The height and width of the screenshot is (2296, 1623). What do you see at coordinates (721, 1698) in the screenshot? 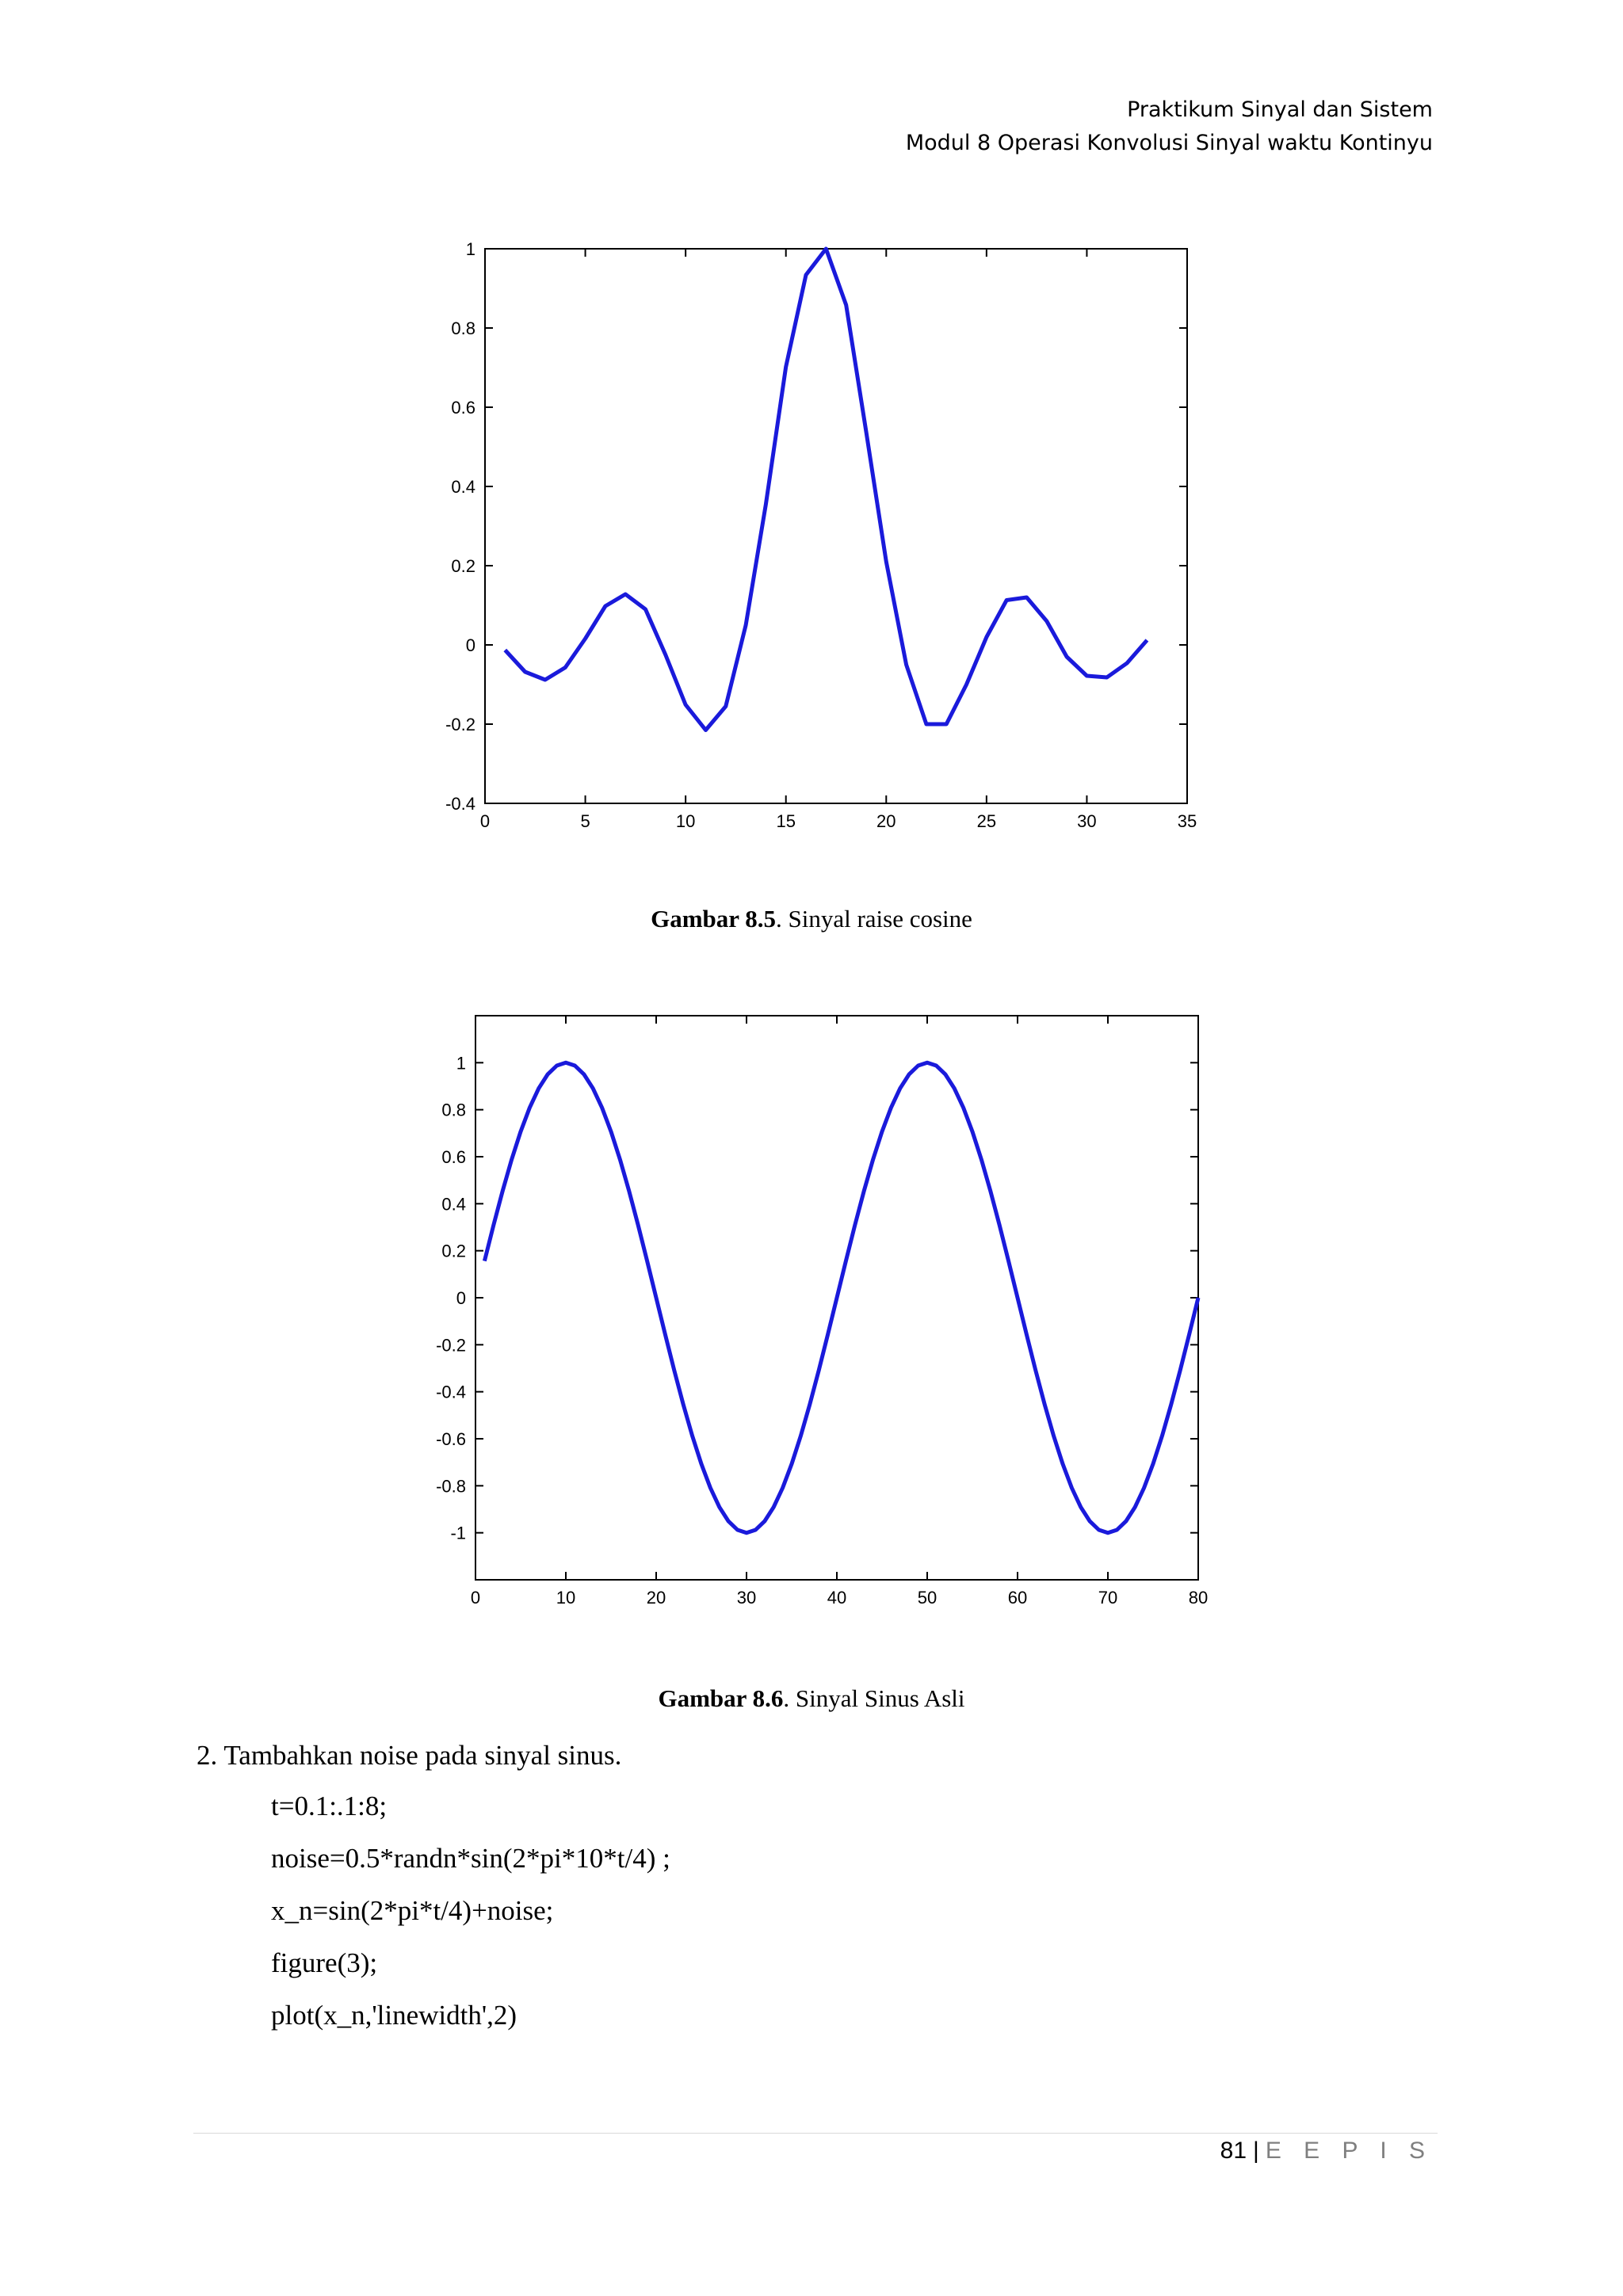
I see `figure-number: Gambar 8.6` at bounding box center [721, 1698].